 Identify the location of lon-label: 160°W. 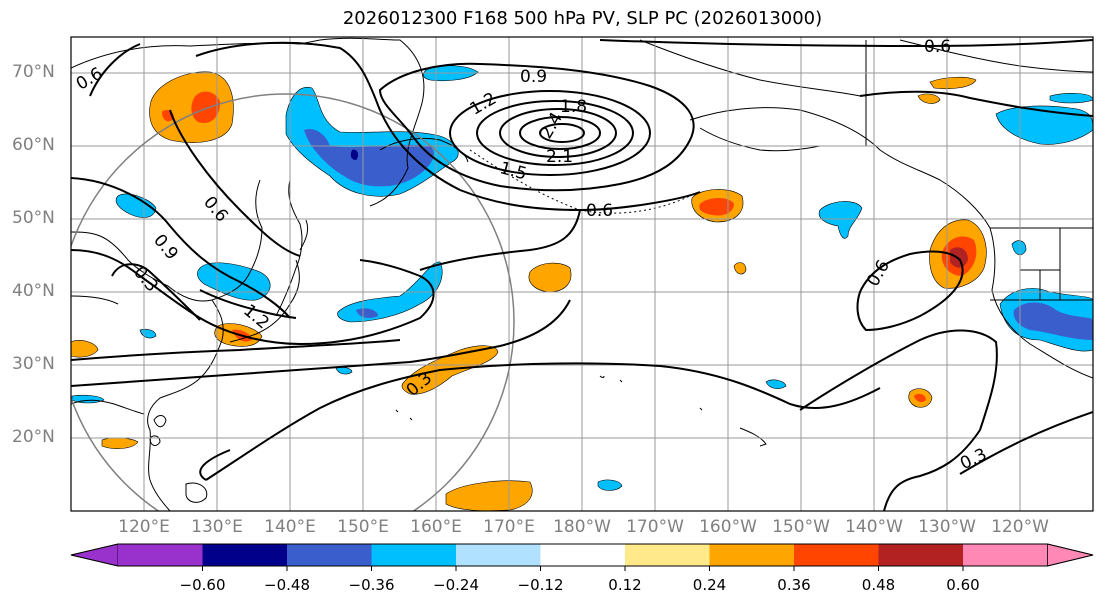
(728, 527).